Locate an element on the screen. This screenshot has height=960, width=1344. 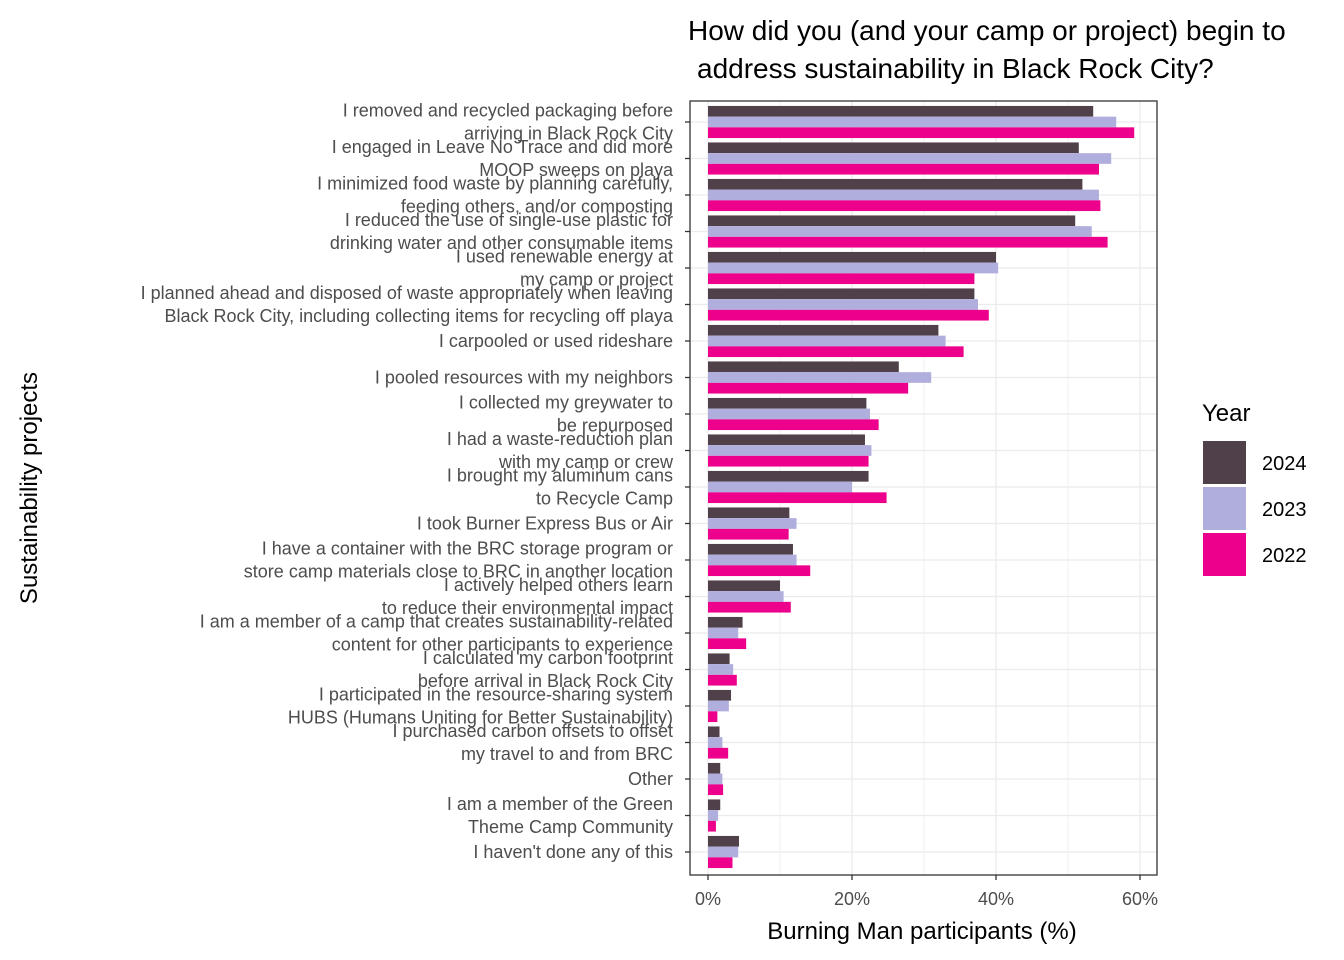
category-label: Other is located at coordinates (650, 779).